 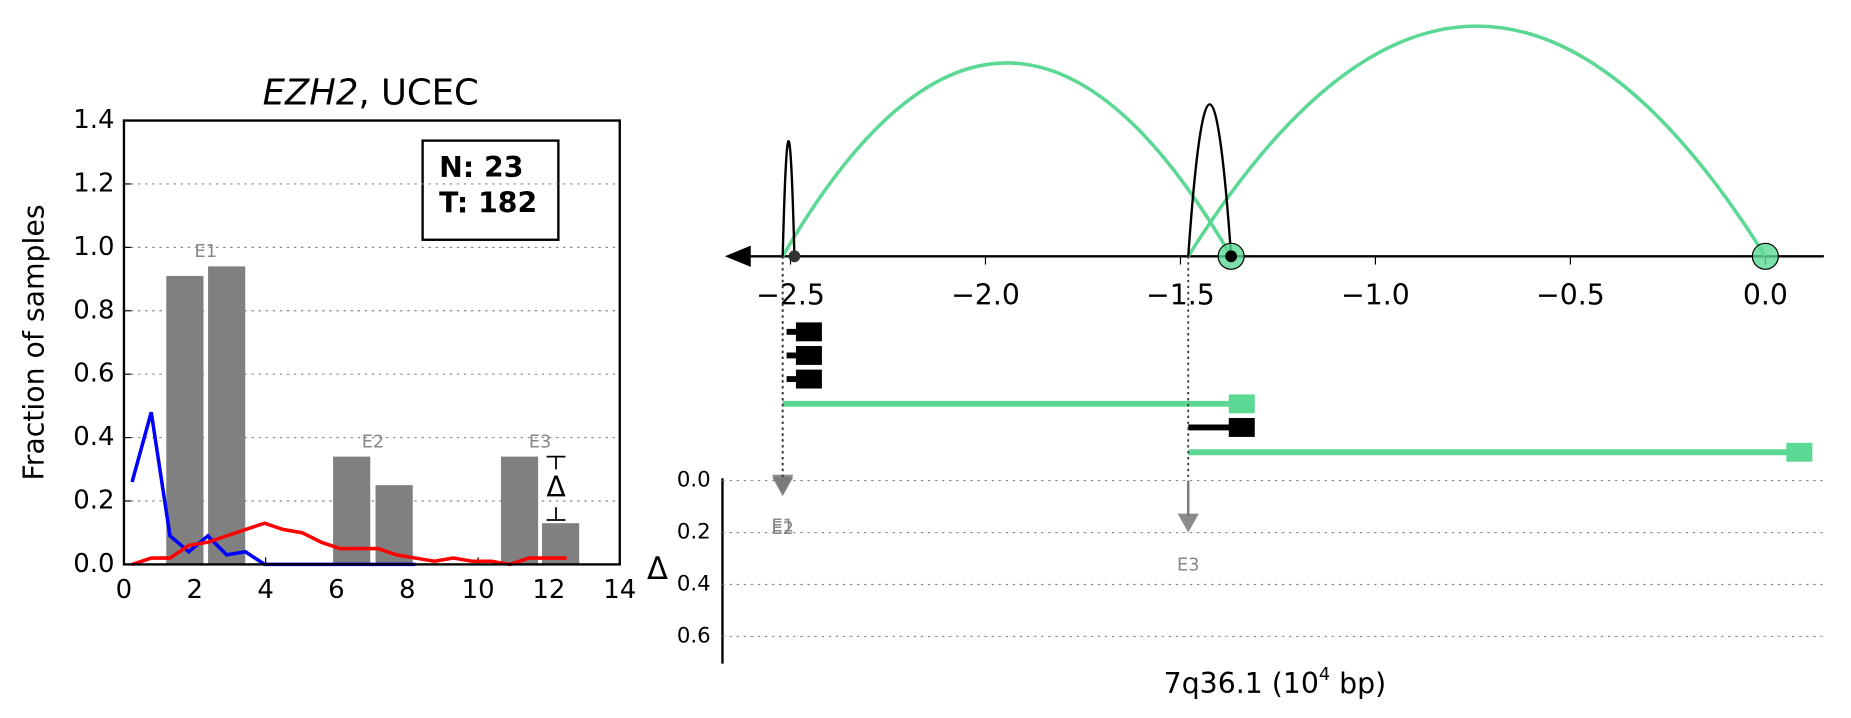 What do you see at coordinates (33, 342) in the screenshot?
I see `y-axis-label: Fraction of samples` at bounding box center [33, 342].